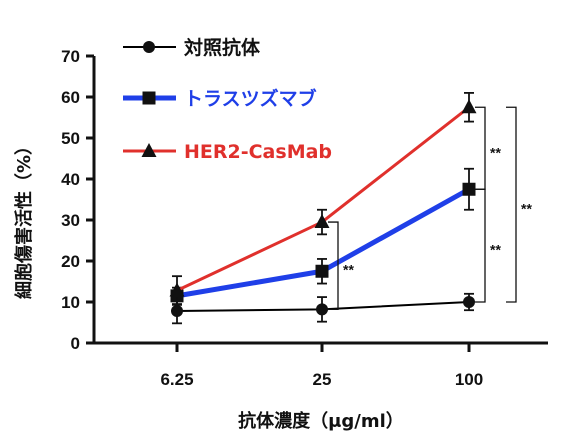 This screenshot has width=578, height=448. I want to click on y-tick-label-20: 20, so click(70, 261).